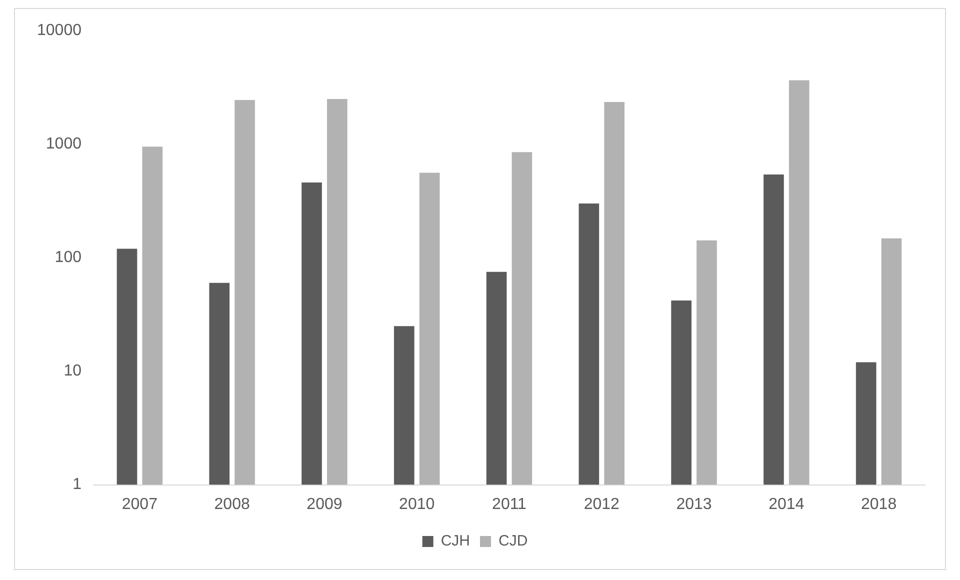  I want to click on x-tick-label: 2010, so click(417, 504).